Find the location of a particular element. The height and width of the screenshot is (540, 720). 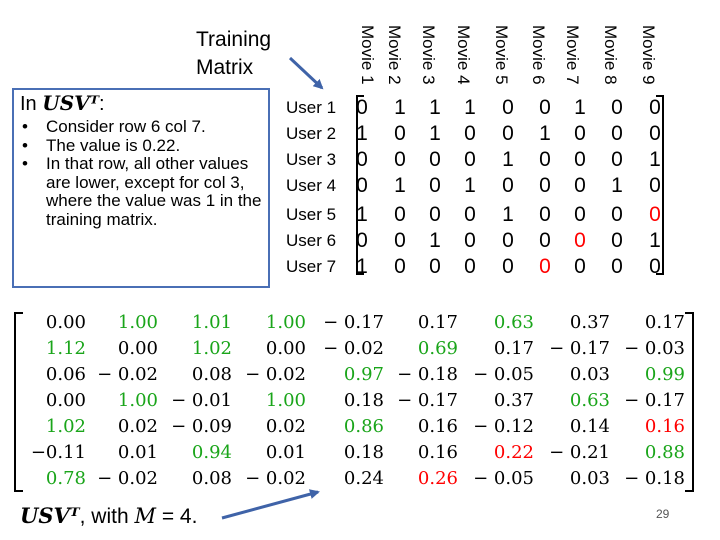

result-cell: 0.86 is located at coordinates (363, 426).